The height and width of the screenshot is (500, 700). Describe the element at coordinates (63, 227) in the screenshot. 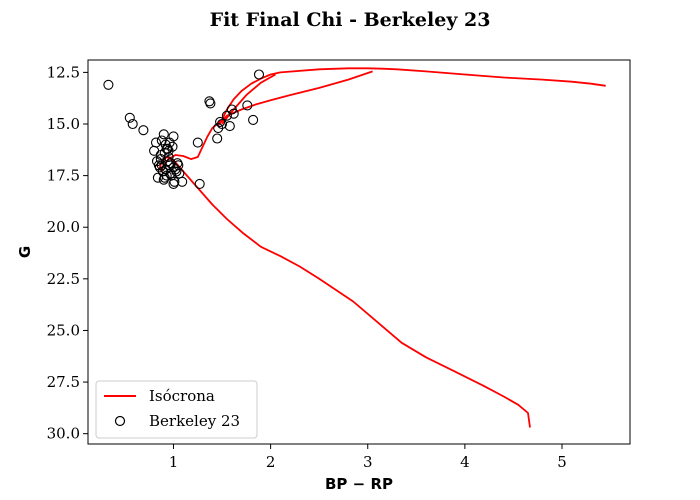

I see `y-tick-label: 20.0` at that location.